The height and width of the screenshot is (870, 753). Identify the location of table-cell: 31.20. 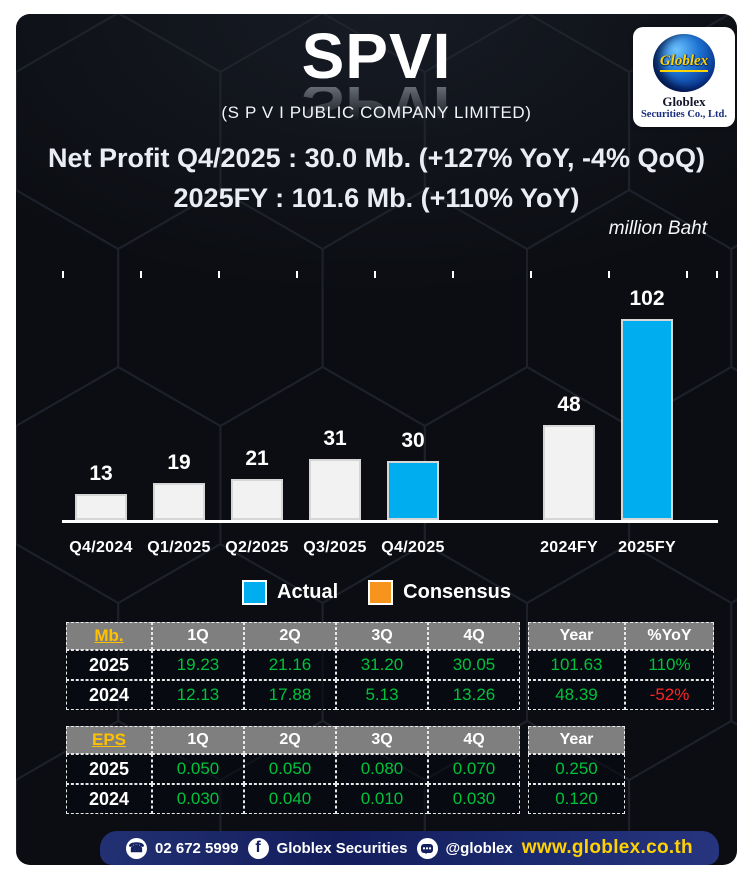
(382, 665).